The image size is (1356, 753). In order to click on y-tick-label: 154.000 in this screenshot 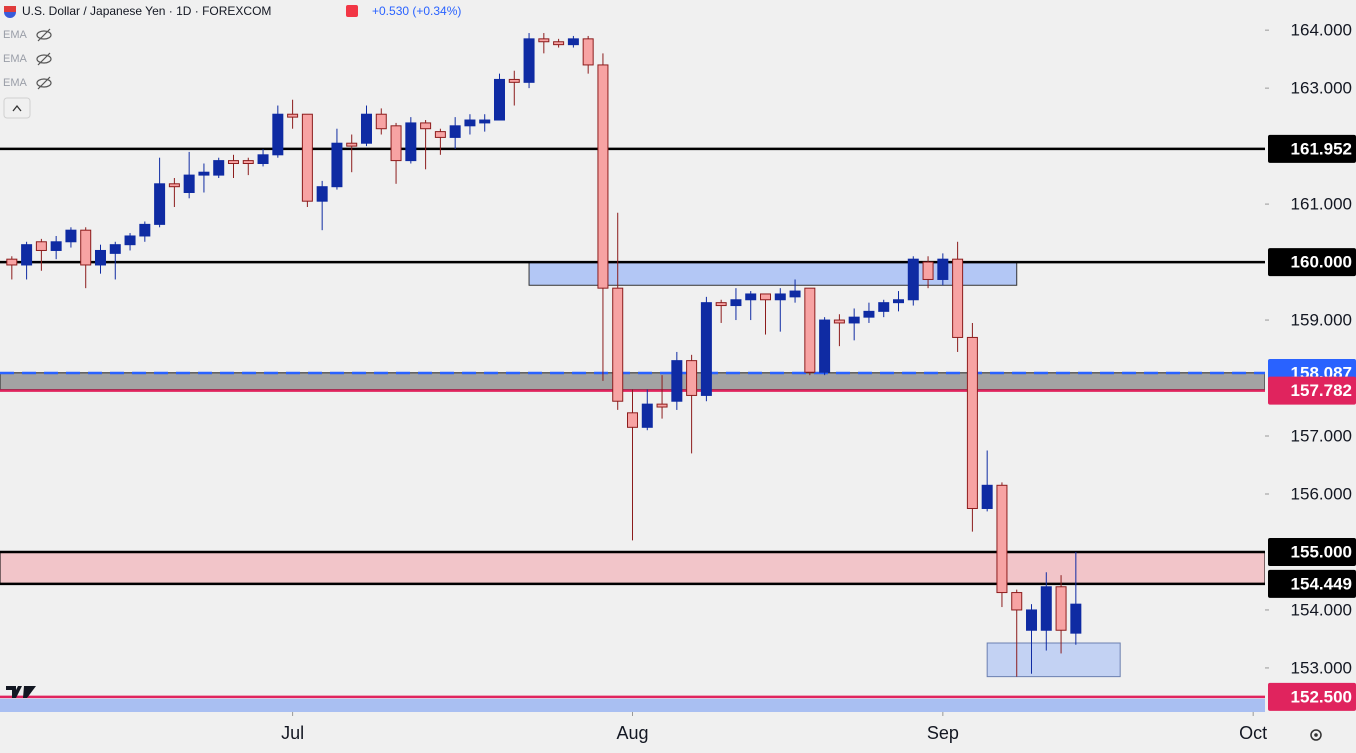, I will do `click(1321, 609)`.